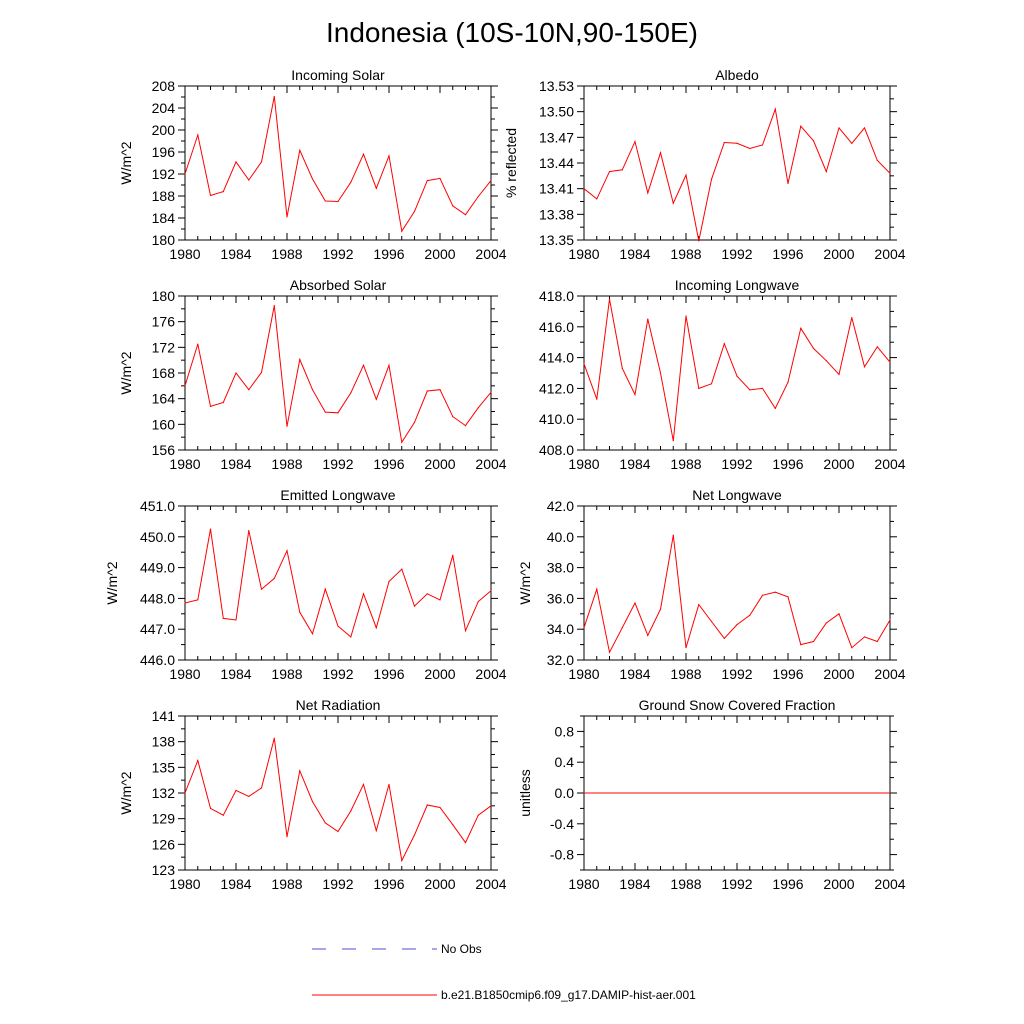 The width and height of the screenshot is (1024, 1024). What do you see at coordinates (736, 884) in the screenshot?
I see `x-tick-label: 1992` at bounding box center [736, 884].